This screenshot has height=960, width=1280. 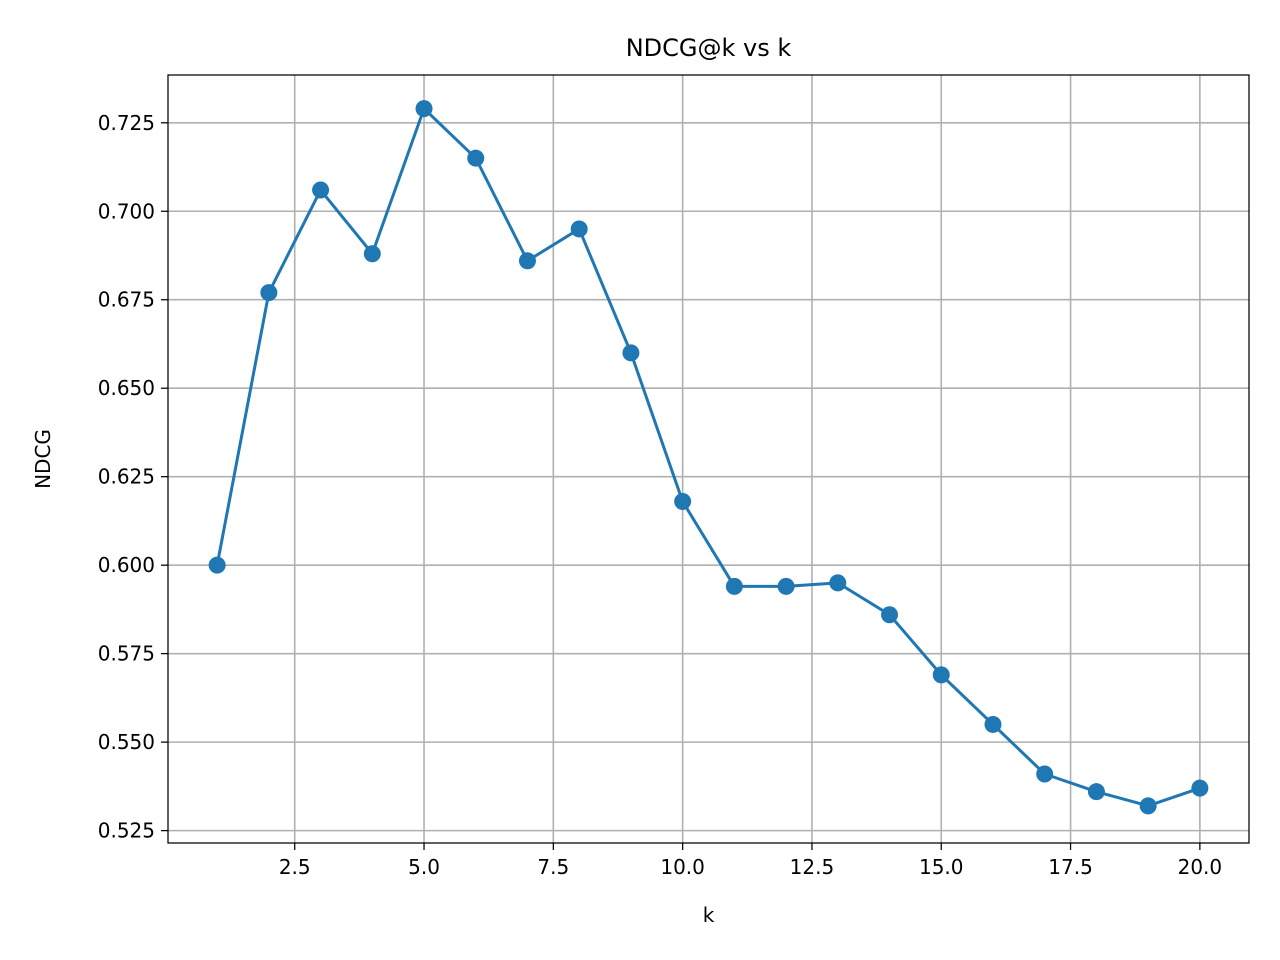 I want to click on x-tick-label: 5.0, so click(x=424, y=867).